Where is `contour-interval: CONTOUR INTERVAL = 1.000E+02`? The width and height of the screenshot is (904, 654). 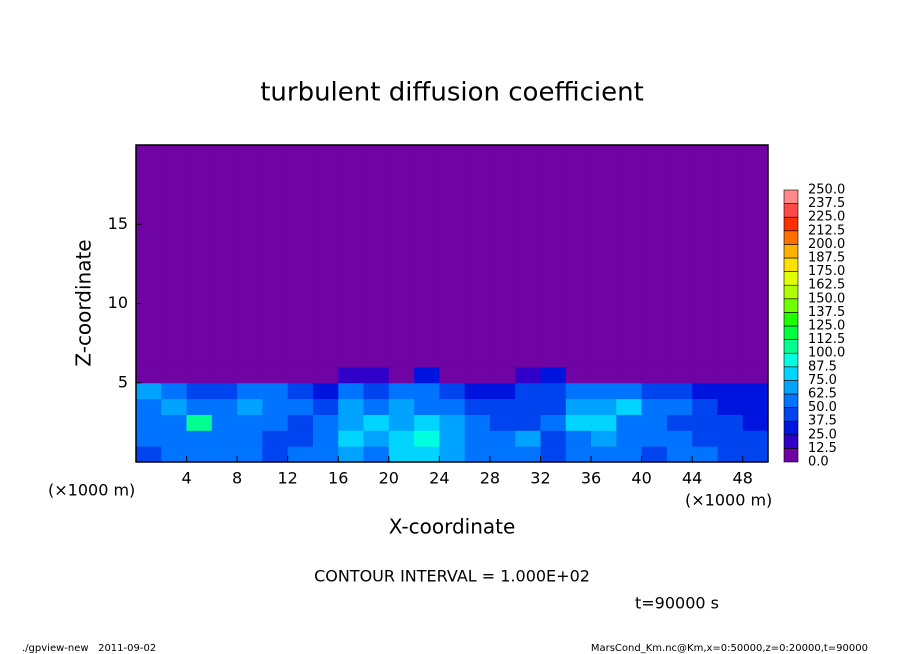
contour-interval: CONTOUR INTERVAL = 1.000E+02 is located at coordinates (452, 576).